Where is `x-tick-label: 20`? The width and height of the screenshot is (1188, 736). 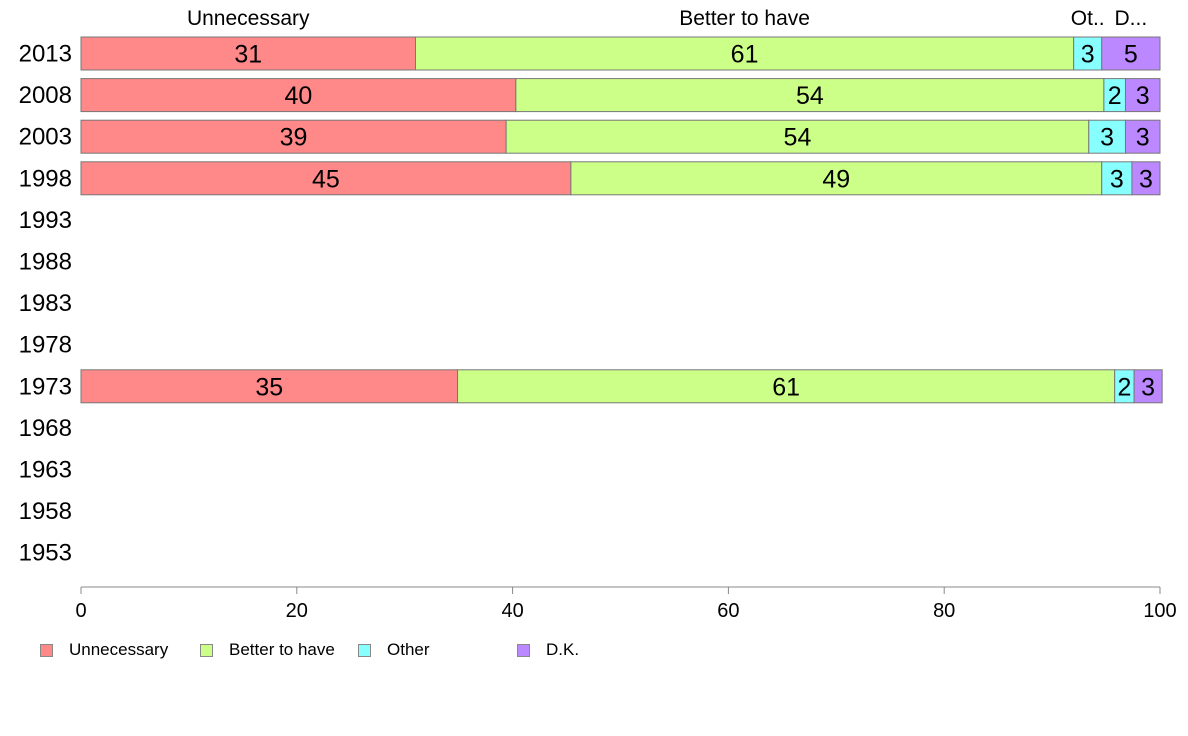 x-tick-label: 20 is located at coordinates (297, 611).